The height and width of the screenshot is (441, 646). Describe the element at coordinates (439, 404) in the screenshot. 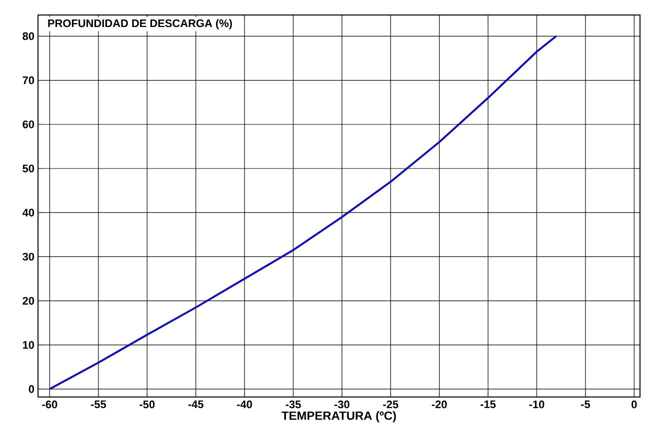

I see `x-tick-label: -20` at that location.